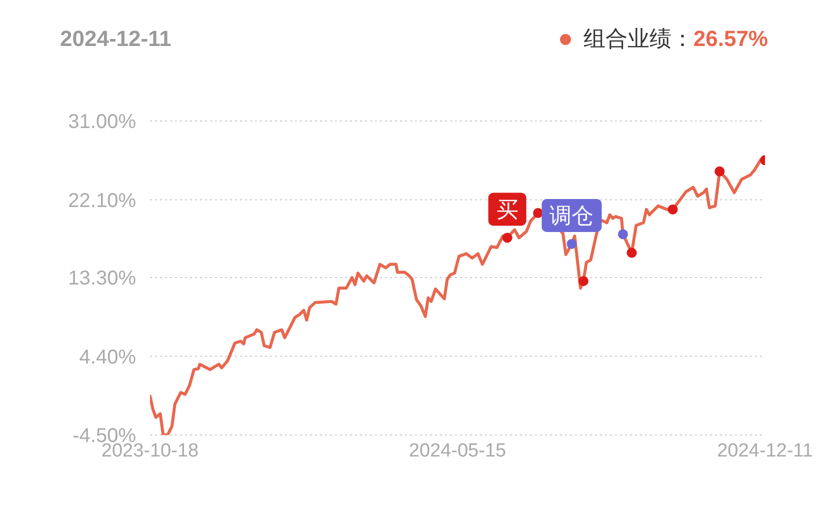  I want to click on annotation: 调仓, so click(572, 216).